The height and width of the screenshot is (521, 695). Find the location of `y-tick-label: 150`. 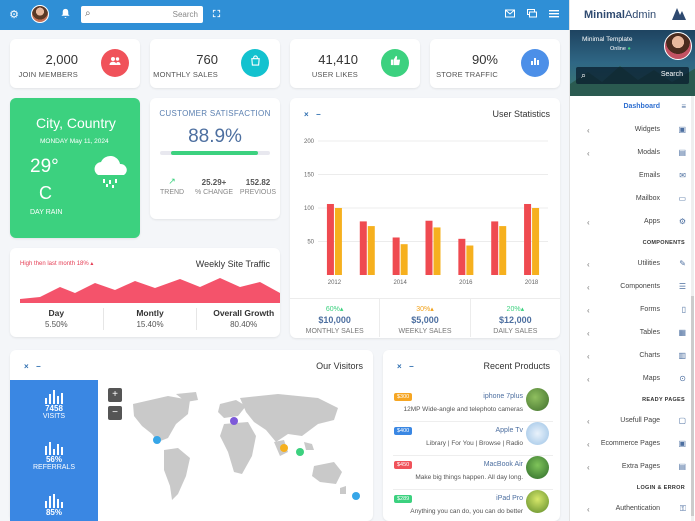

y-tick-label: 150 is located at coordinates (309, 176).